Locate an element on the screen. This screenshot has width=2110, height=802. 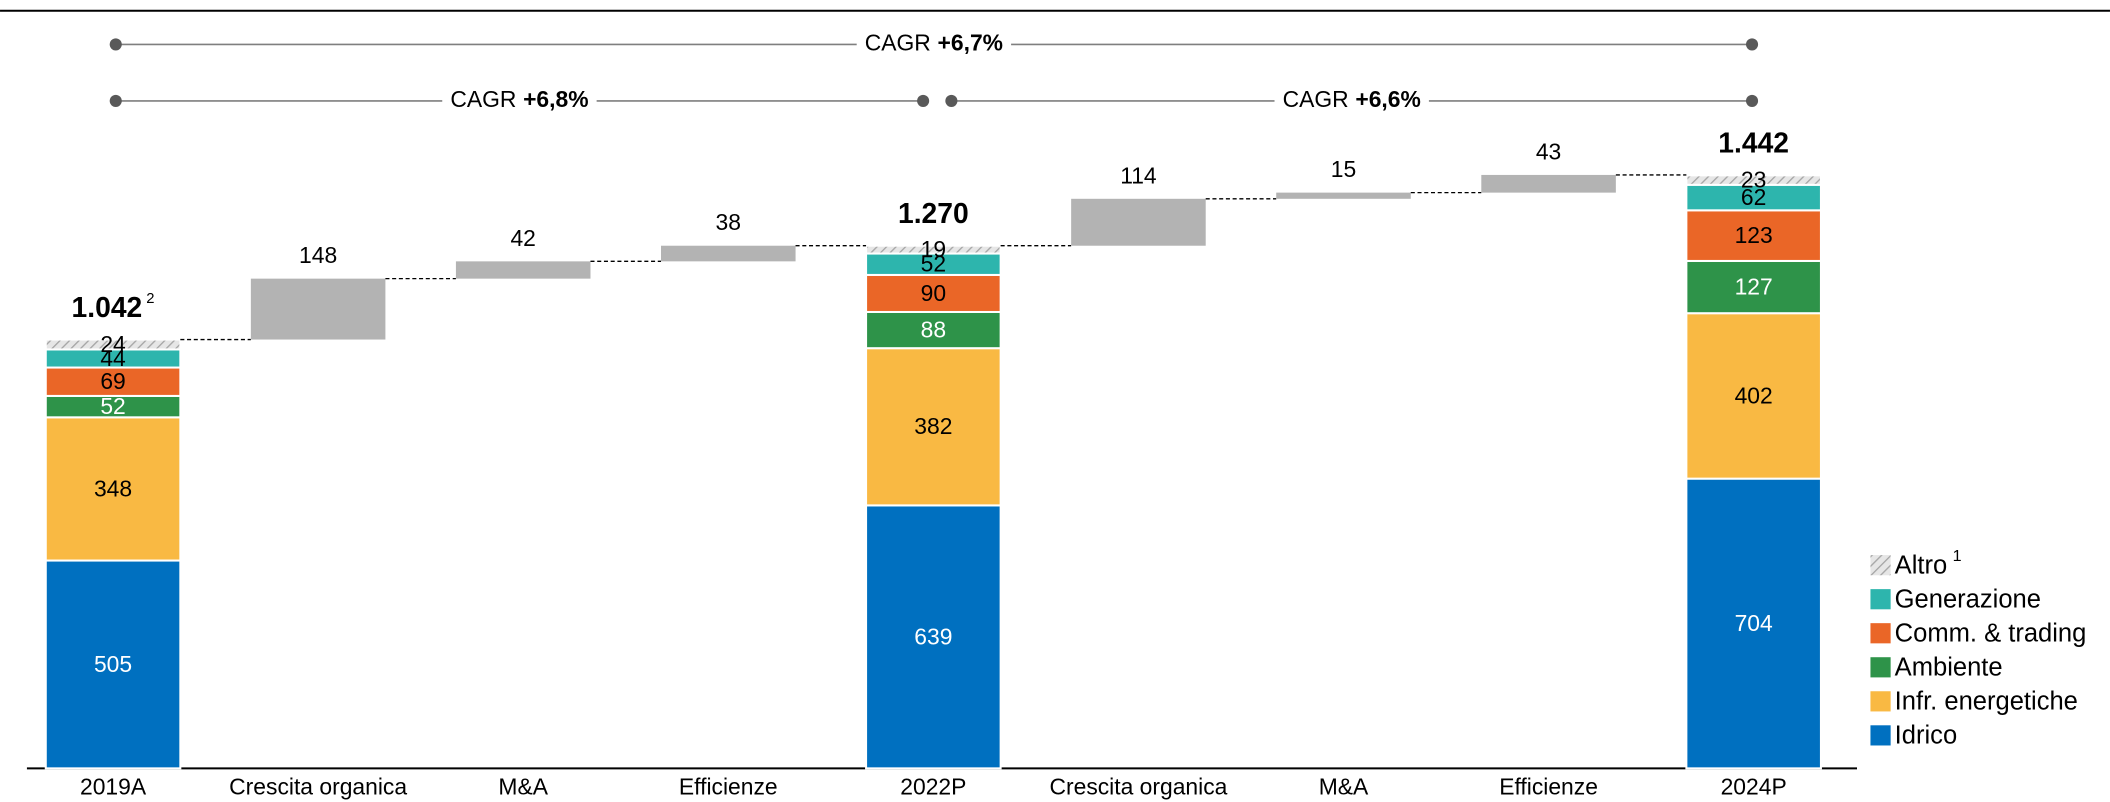
legend-name: Infr. energetiche is located at coordinates (1986, 701).